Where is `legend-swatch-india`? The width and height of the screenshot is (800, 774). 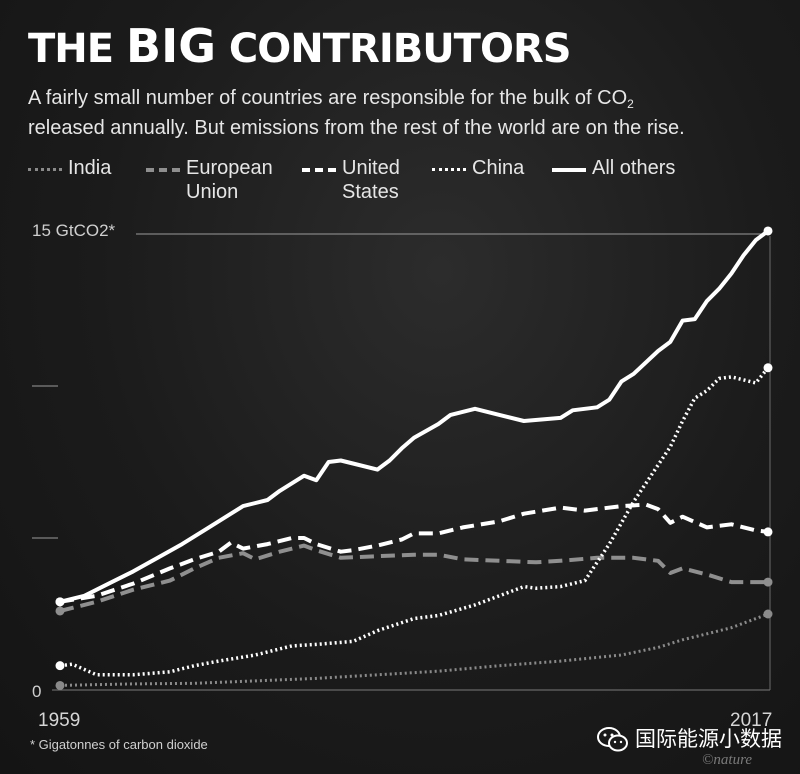 legend-swatch-india is located at coordinates (45, 169).